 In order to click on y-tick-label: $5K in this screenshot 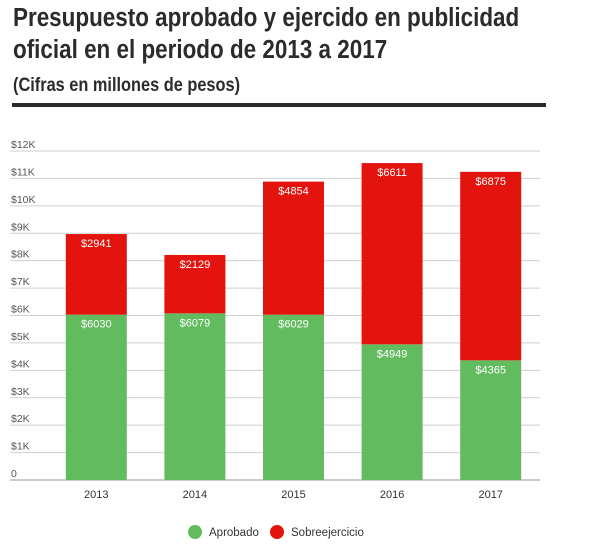, I will do `click(20, 337)`.